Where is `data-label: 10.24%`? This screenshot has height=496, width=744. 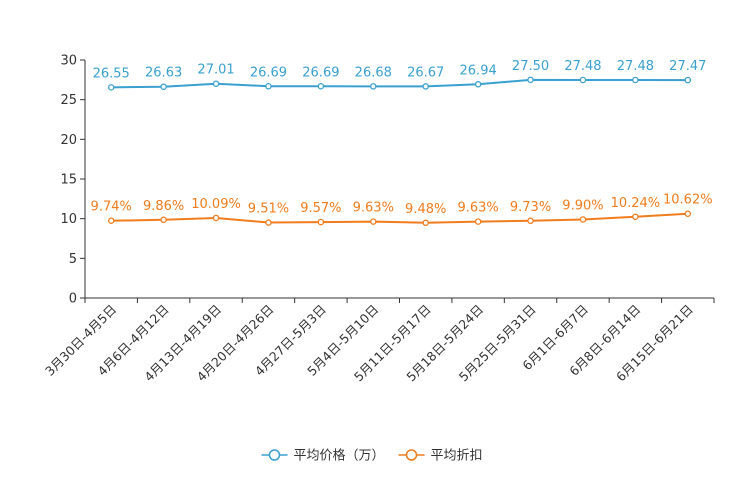
data-label: 10.24% is located at coordinates (636, 203).